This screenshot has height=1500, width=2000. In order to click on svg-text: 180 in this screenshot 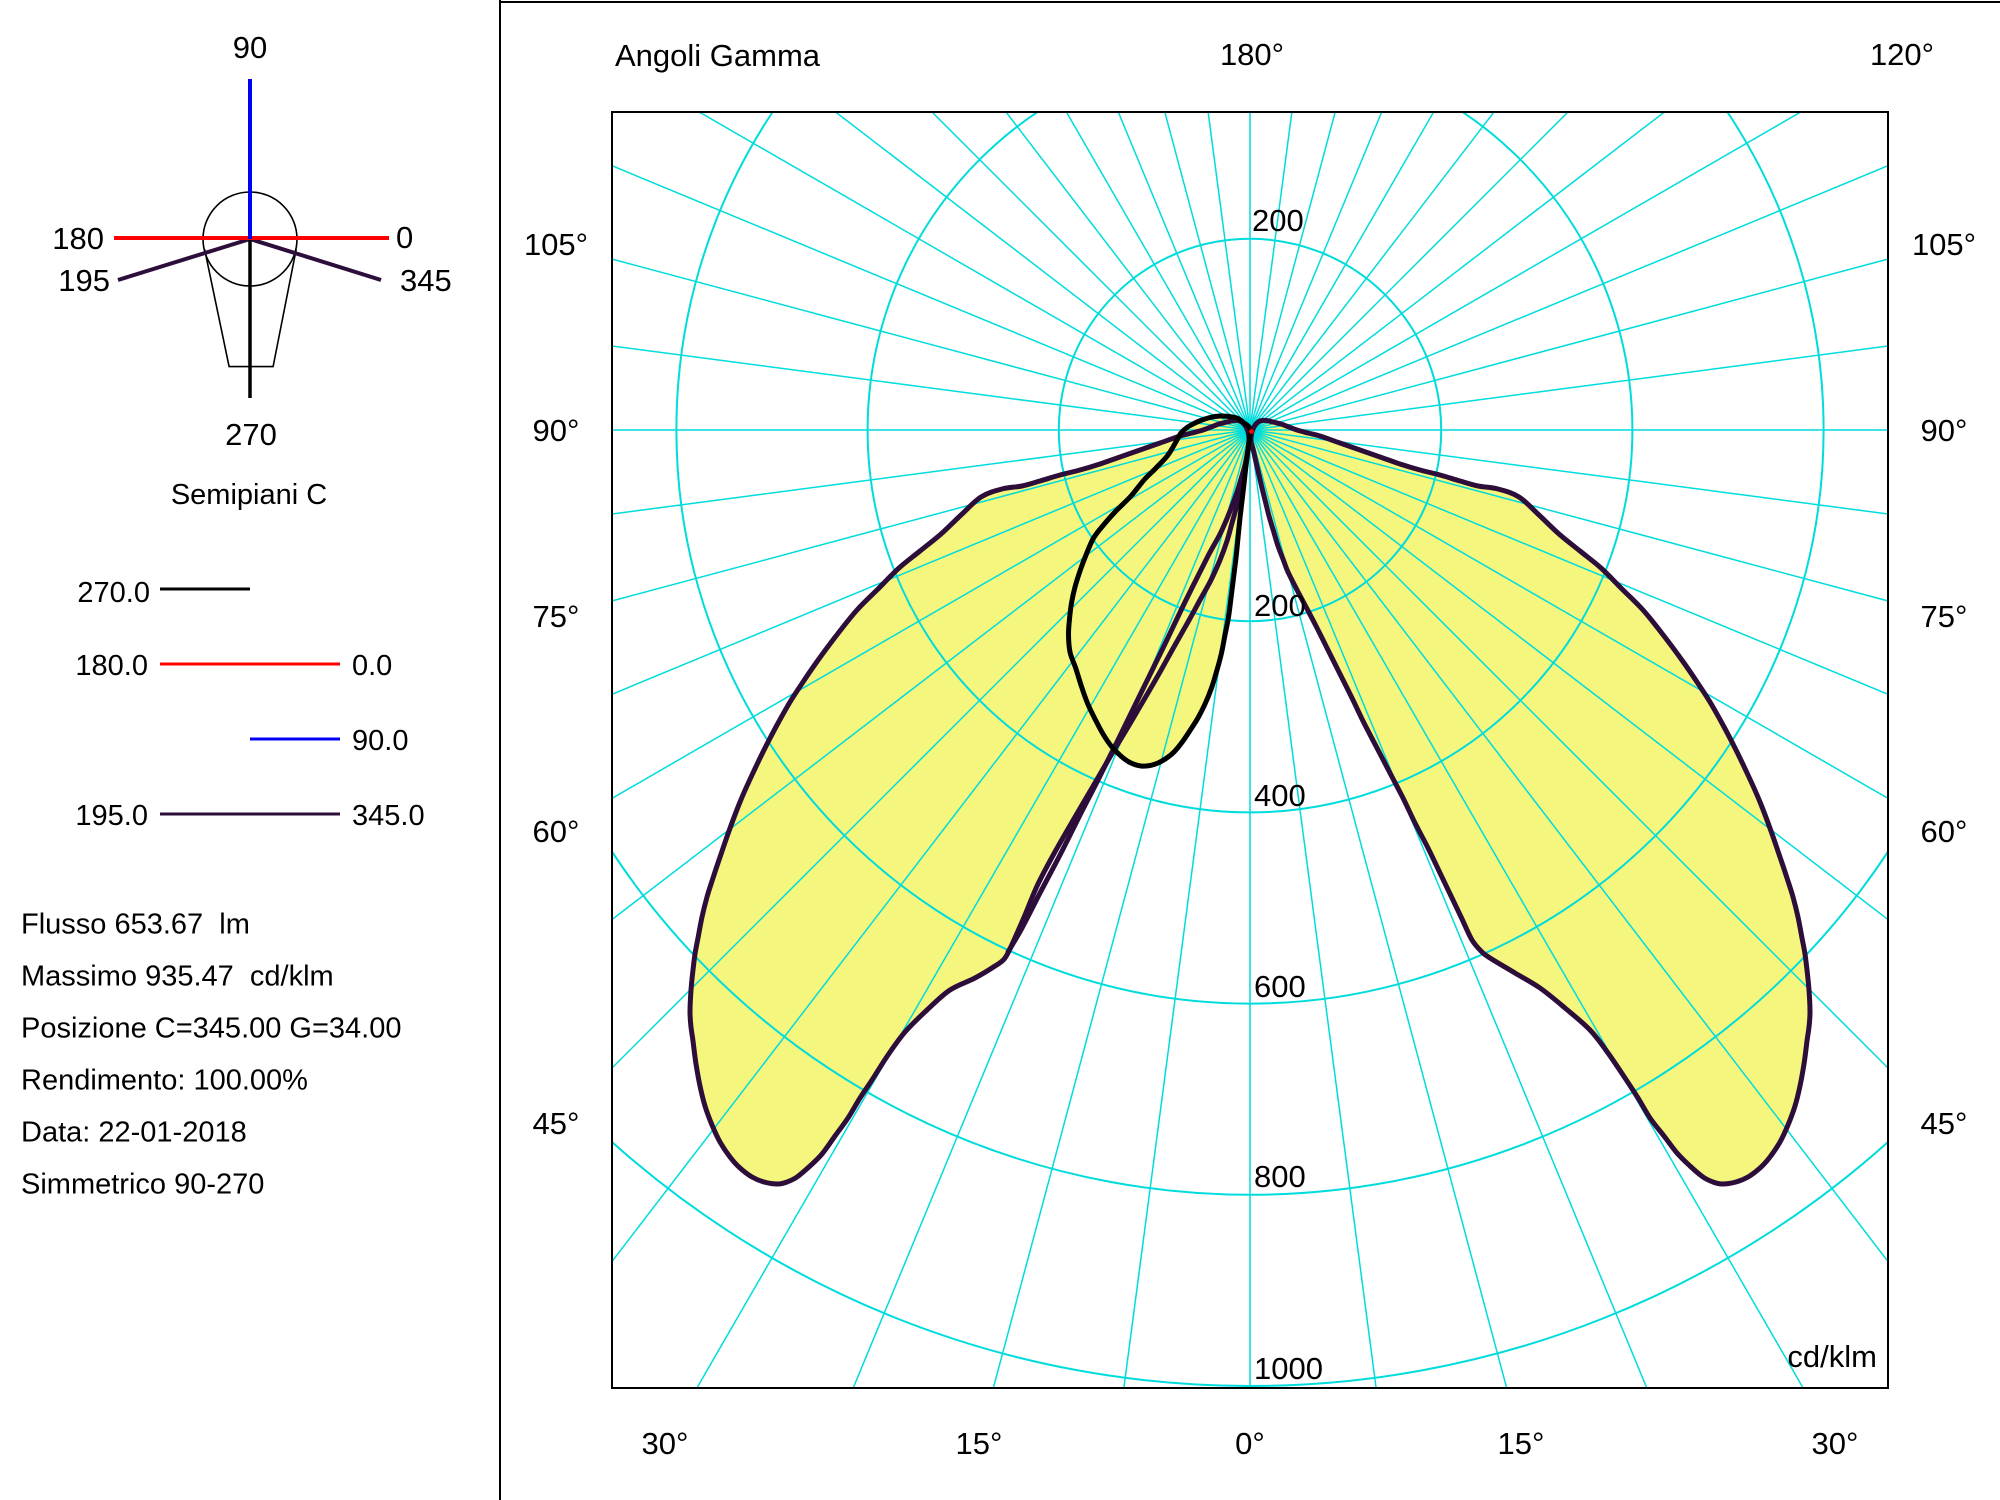, I will do `click(78, 238)`.